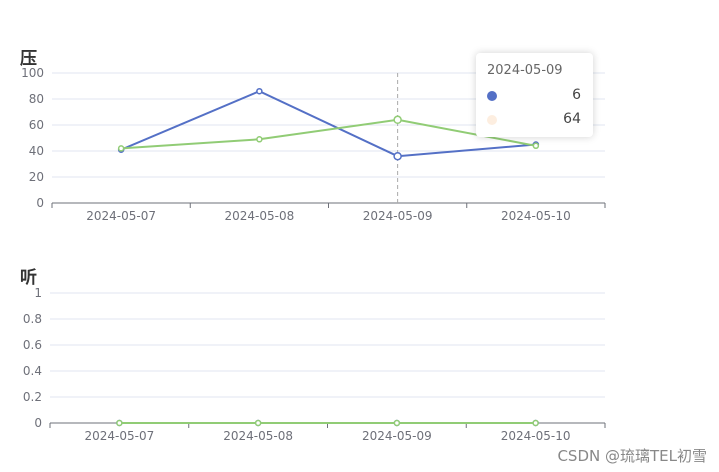 The width and height of the screenshot is (719, 472). I want to click on y-tick-label: 80, so click(36, 99).